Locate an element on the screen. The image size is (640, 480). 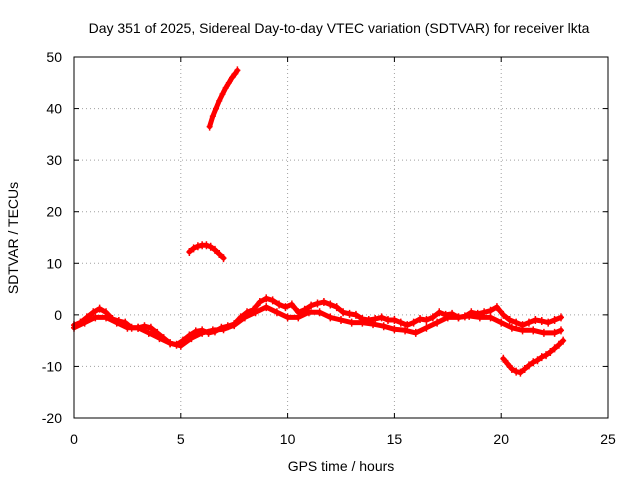
y-tick-label: 30 is located at coordinates (54, 160).